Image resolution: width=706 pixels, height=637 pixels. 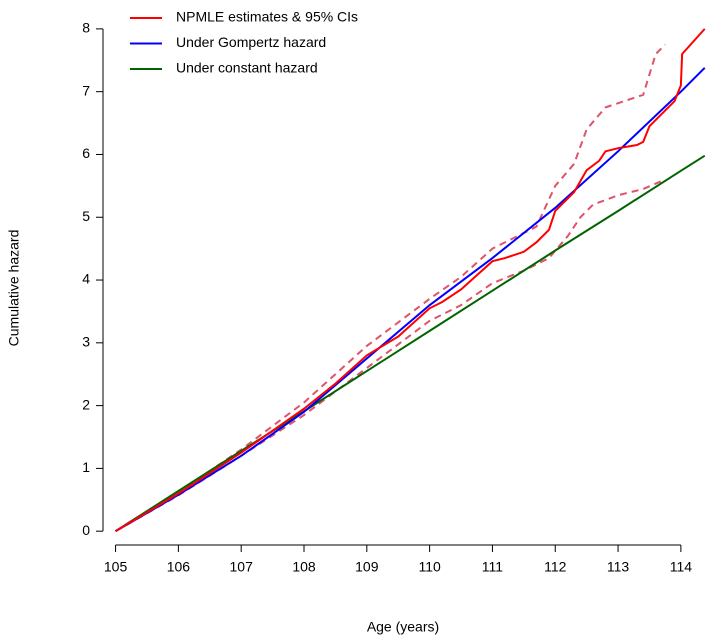 What do you see at coordinates (86, 467) in the screenshot?
I see `y-tick-label: 1` at bounding box center [86, 467].